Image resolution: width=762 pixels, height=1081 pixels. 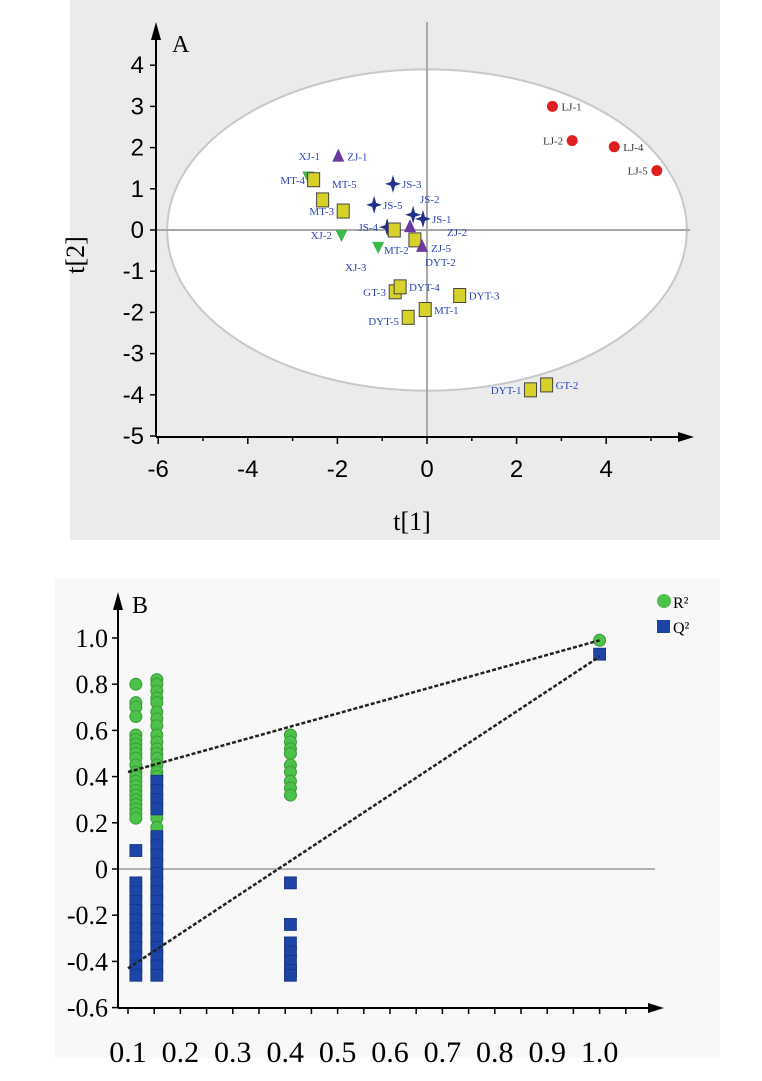 I want to click on y-tick-label-a: -1, so click(x=133, y=271).